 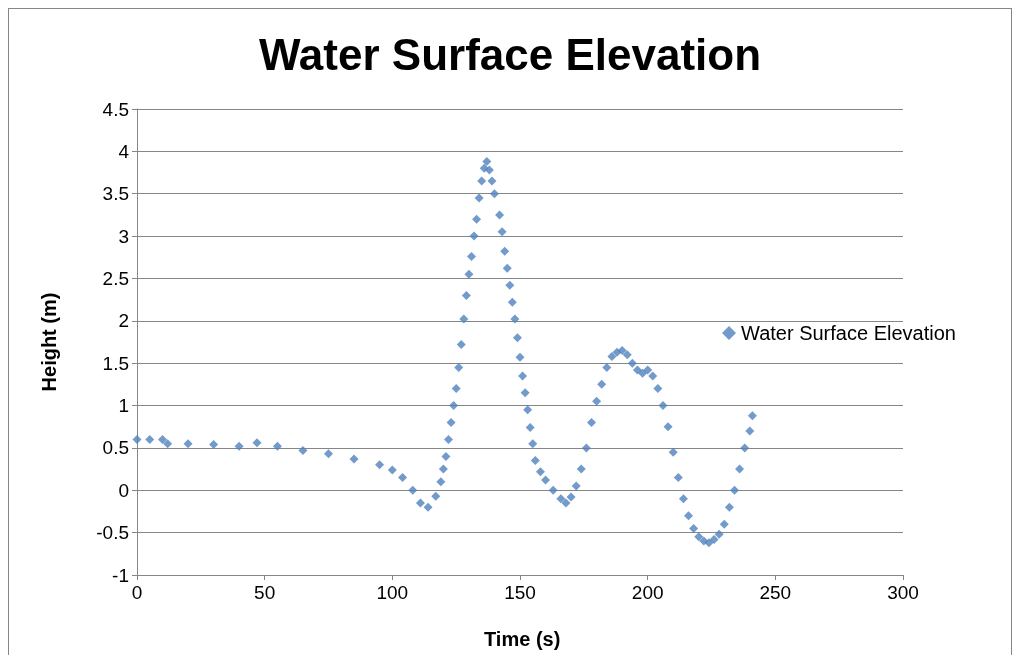 What do you see at coordinates (903, 592) in the screenshot?
I see `x-tick-label: 300` at bounding box center [903, 592].